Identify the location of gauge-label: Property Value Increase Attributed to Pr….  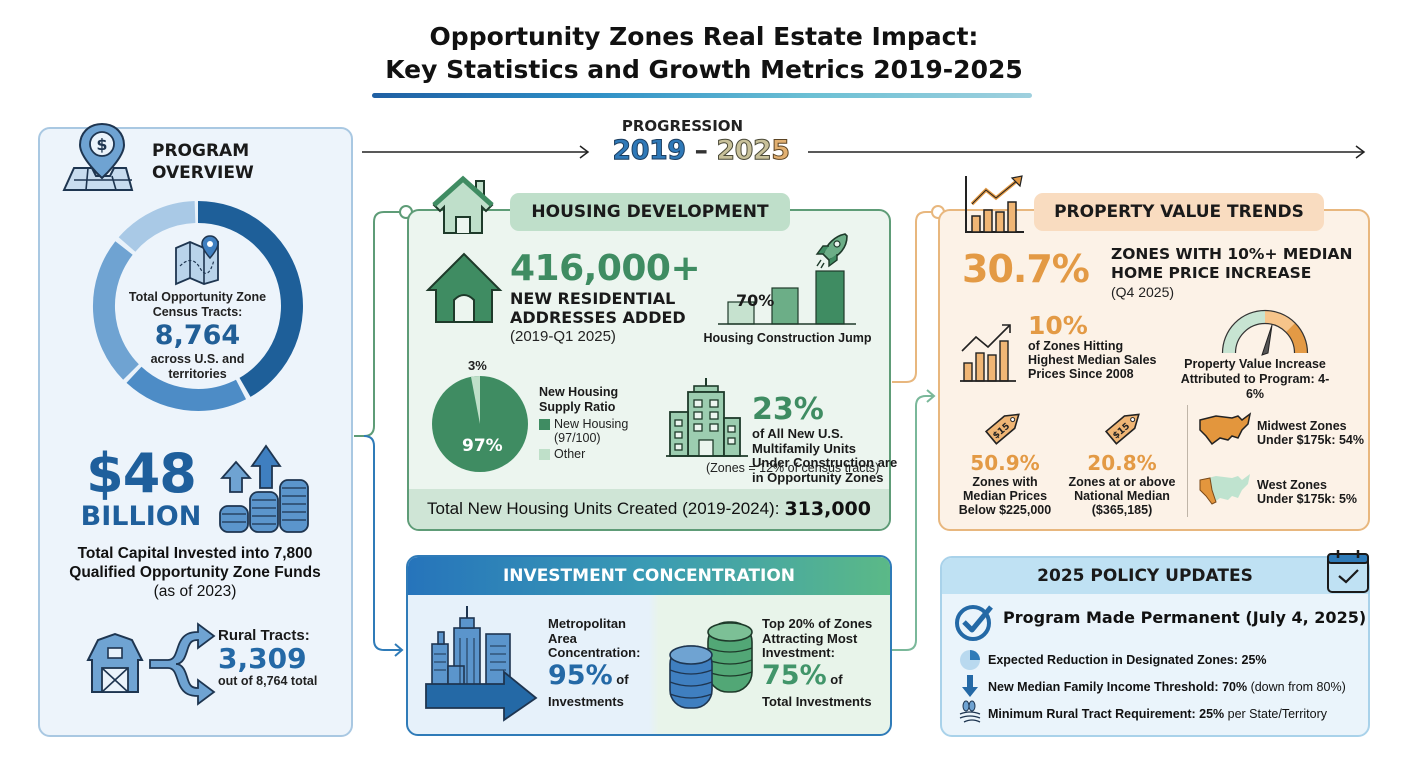
(1255, 379).